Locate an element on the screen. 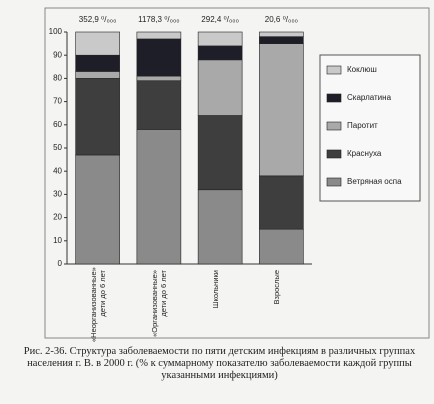 The width and height of the screenshot is (434, 404). y-tick-label: 90 is located at coordinates (57, 54).